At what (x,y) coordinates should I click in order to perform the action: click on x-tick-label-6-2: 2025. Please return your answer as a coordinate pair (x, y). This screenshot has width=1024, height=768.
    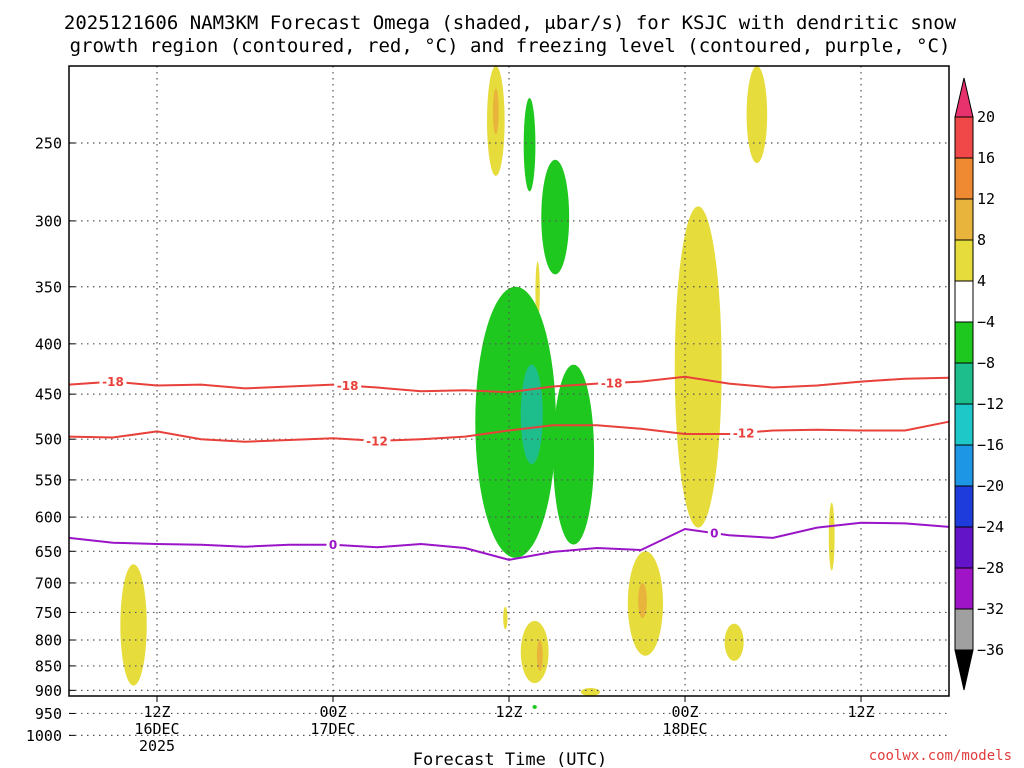
    Looking at the image, I should click on (157, 746).